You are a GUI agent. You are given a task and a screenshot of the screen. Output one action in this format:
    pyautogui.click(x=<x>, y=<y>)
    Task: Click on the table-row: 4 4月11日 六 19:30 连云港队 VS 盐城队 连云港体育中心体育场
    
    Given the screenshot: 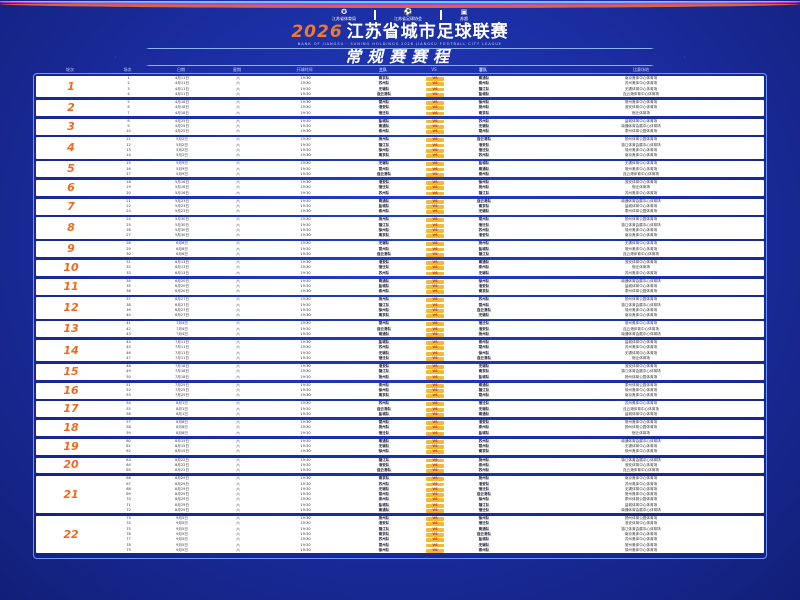 What is the action you would take?
    pyautogui.click(x=435, y=94)
    